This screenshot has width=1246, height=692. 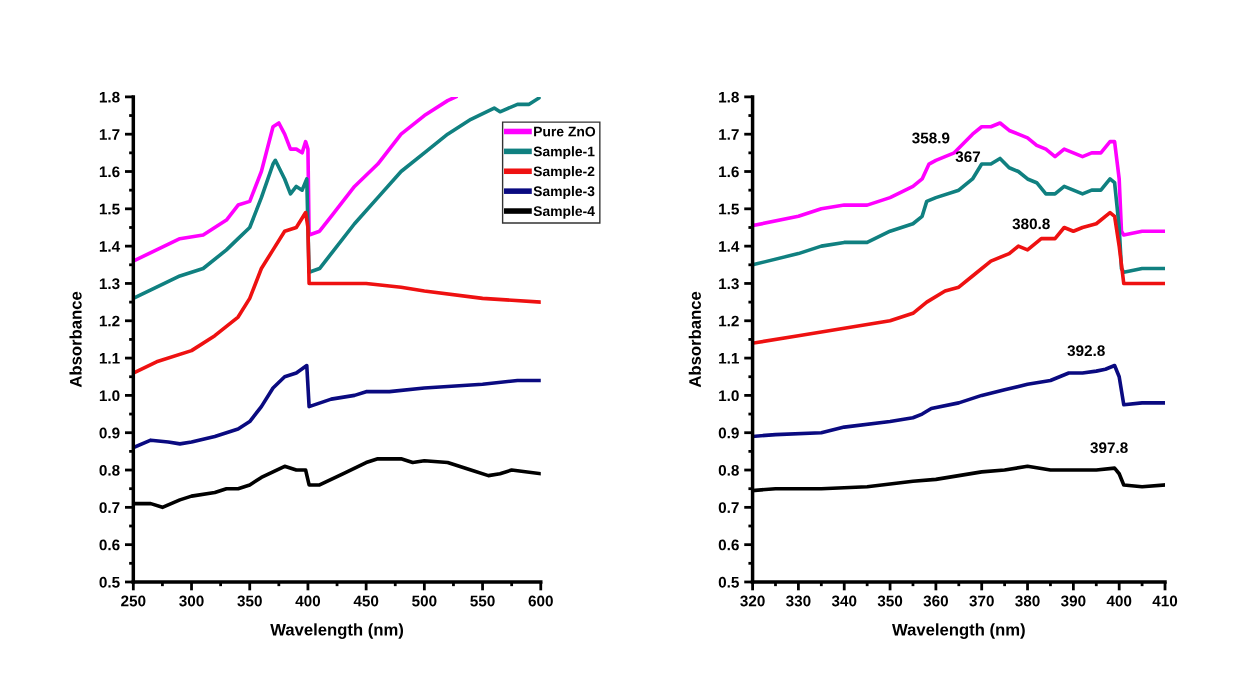 I want to click on x-tick-label: 300, so click(x=191, y=601).